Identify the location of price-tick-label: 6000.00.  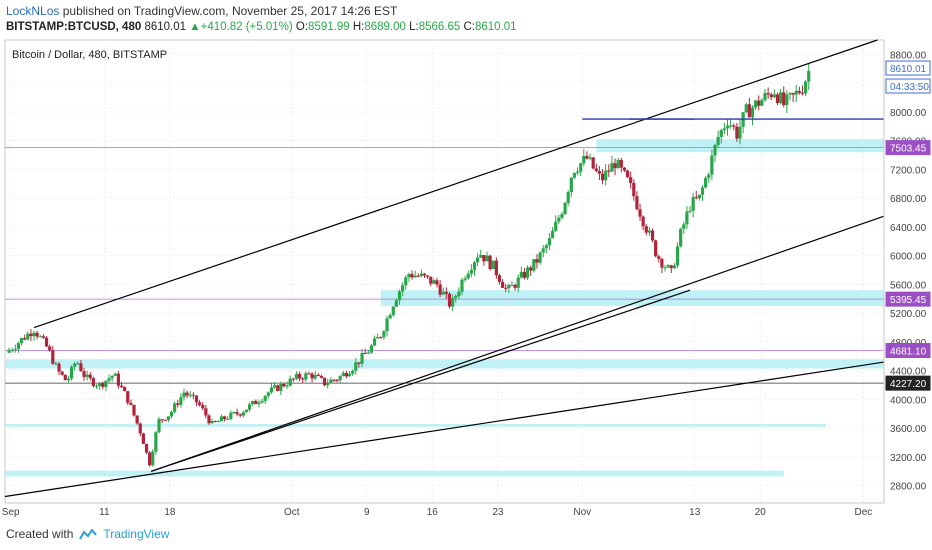
(908, 257).